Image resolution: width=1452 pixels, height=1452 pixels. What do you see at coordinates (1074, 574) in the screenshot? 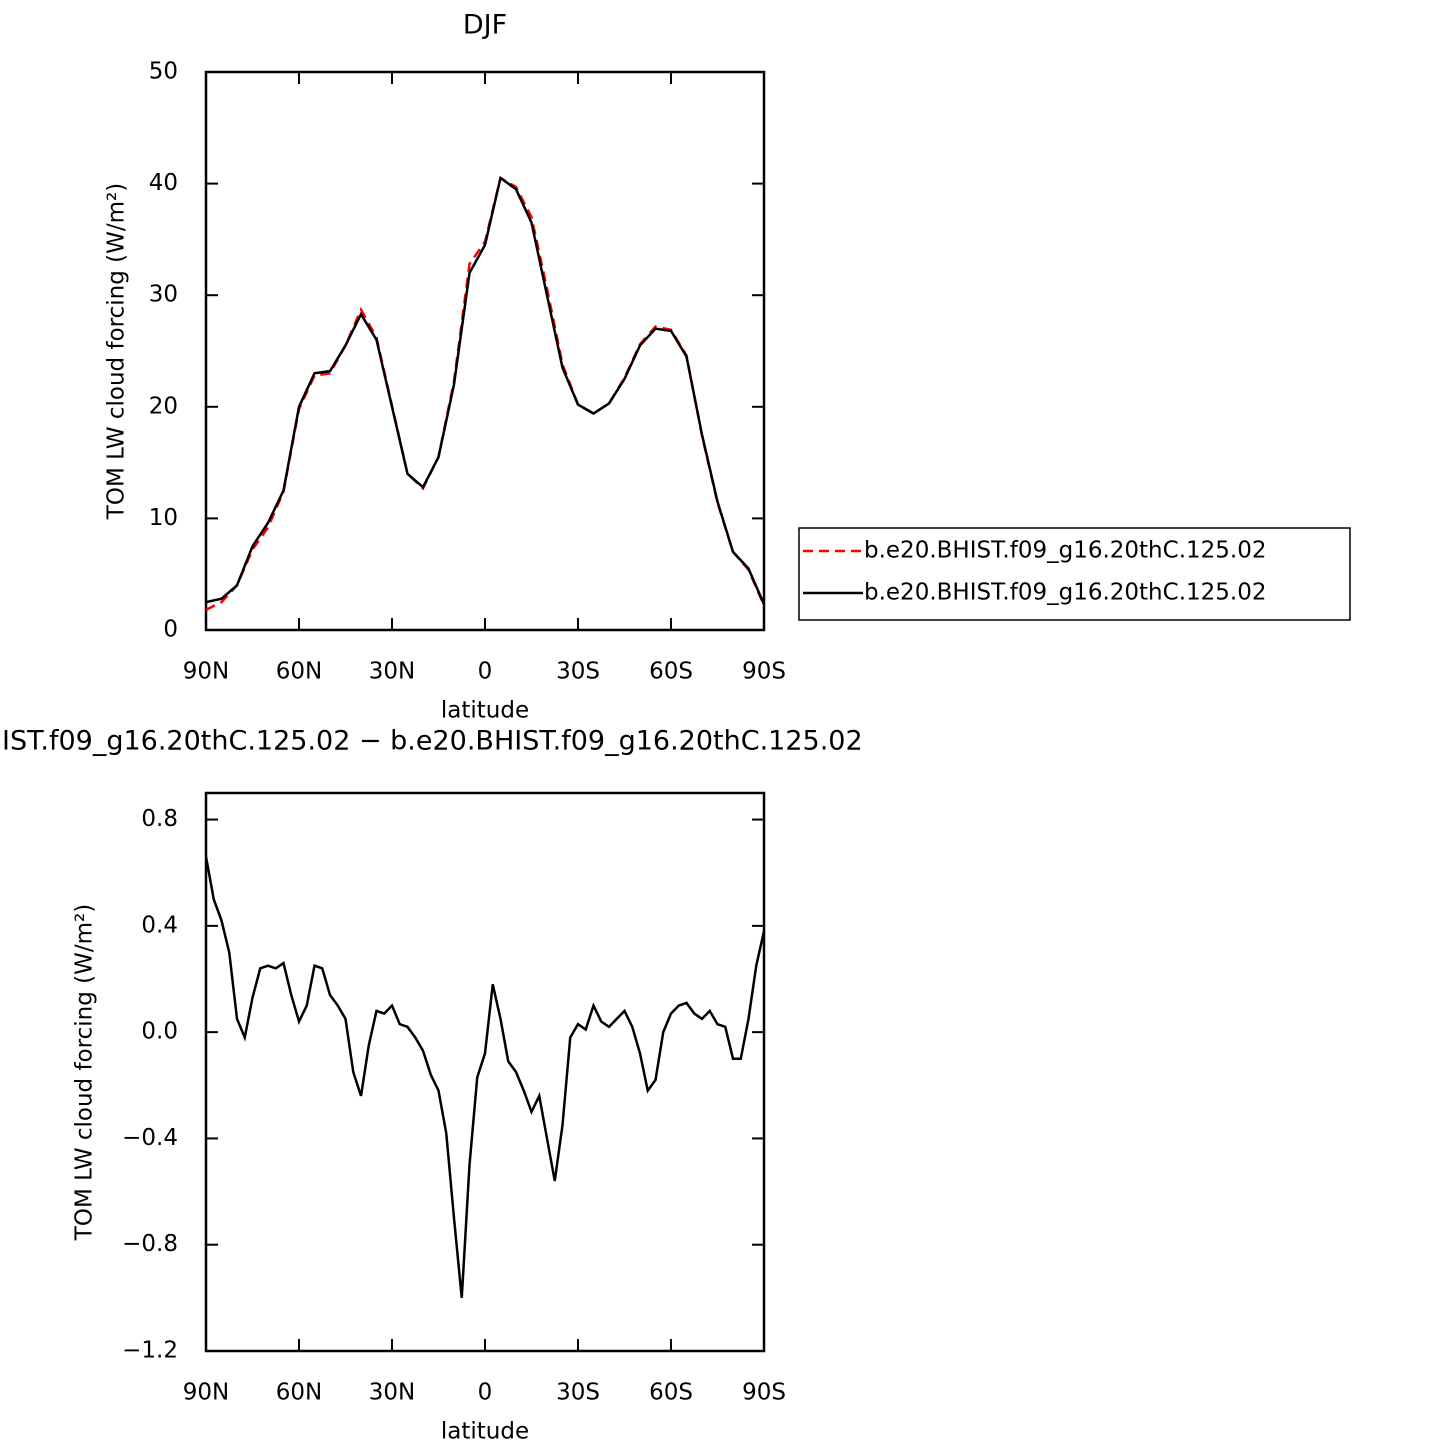
I see `legend-box` at bounding box center [1074, 574].